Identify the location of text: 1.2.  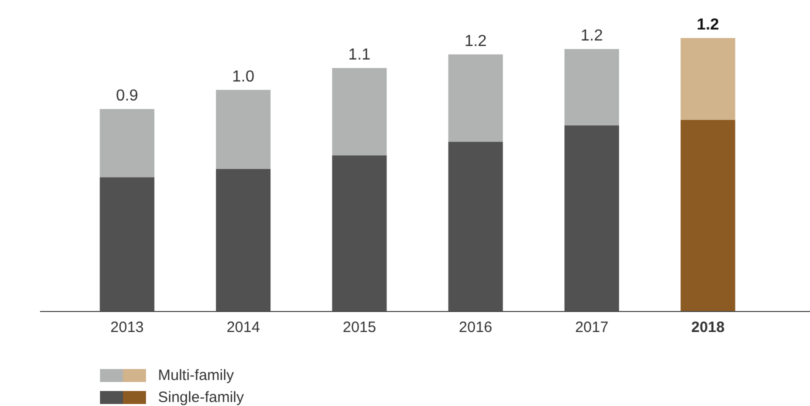
(708, 25).